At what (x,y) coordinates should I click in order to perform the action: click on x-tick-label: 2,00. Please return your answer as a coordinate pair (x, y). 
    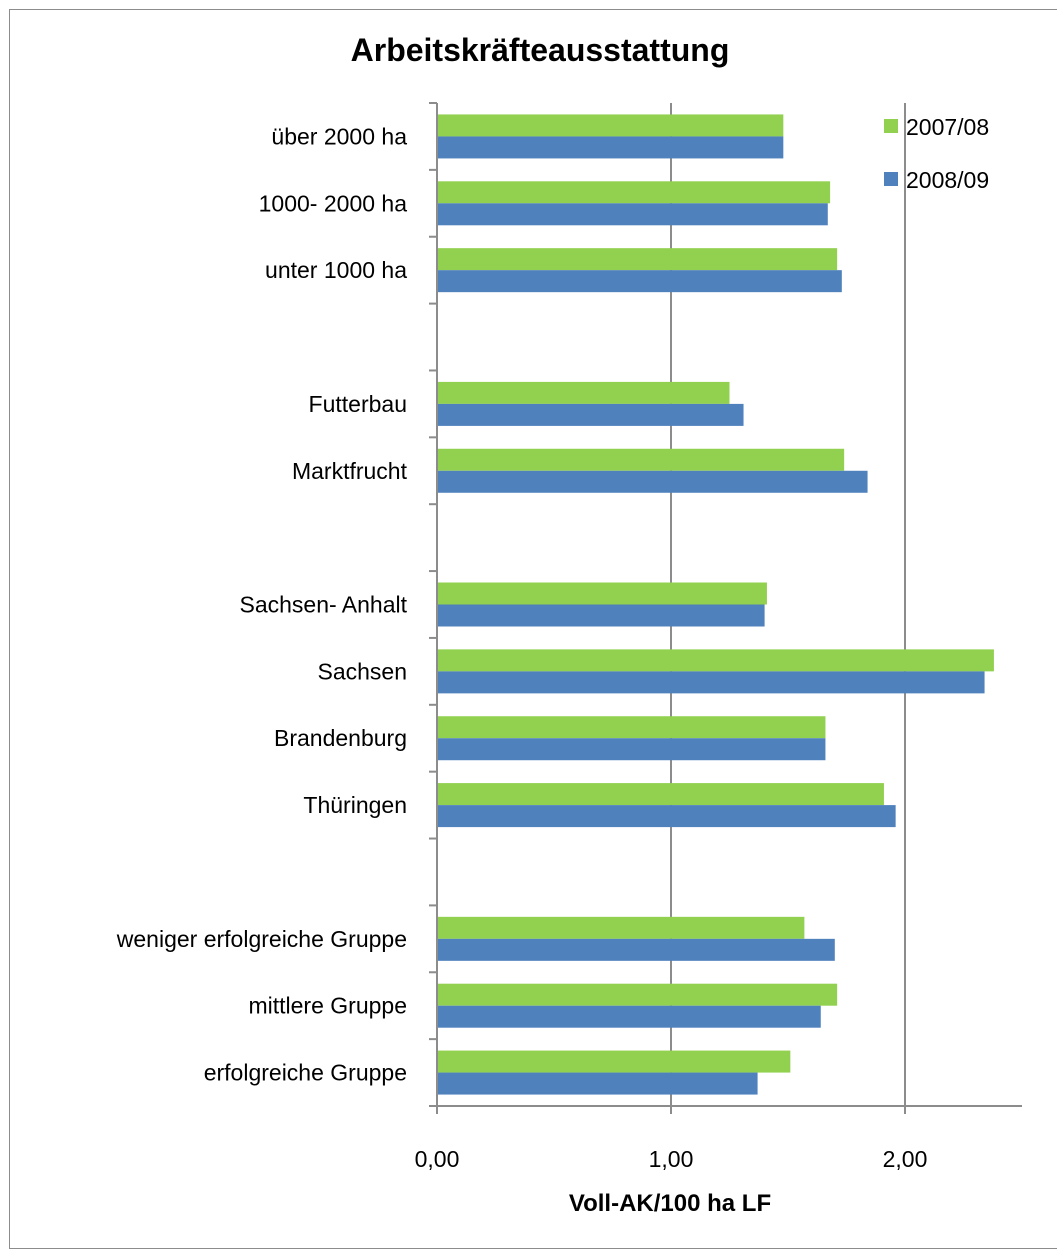
    Looking at the image, I should click on (905, 1159).